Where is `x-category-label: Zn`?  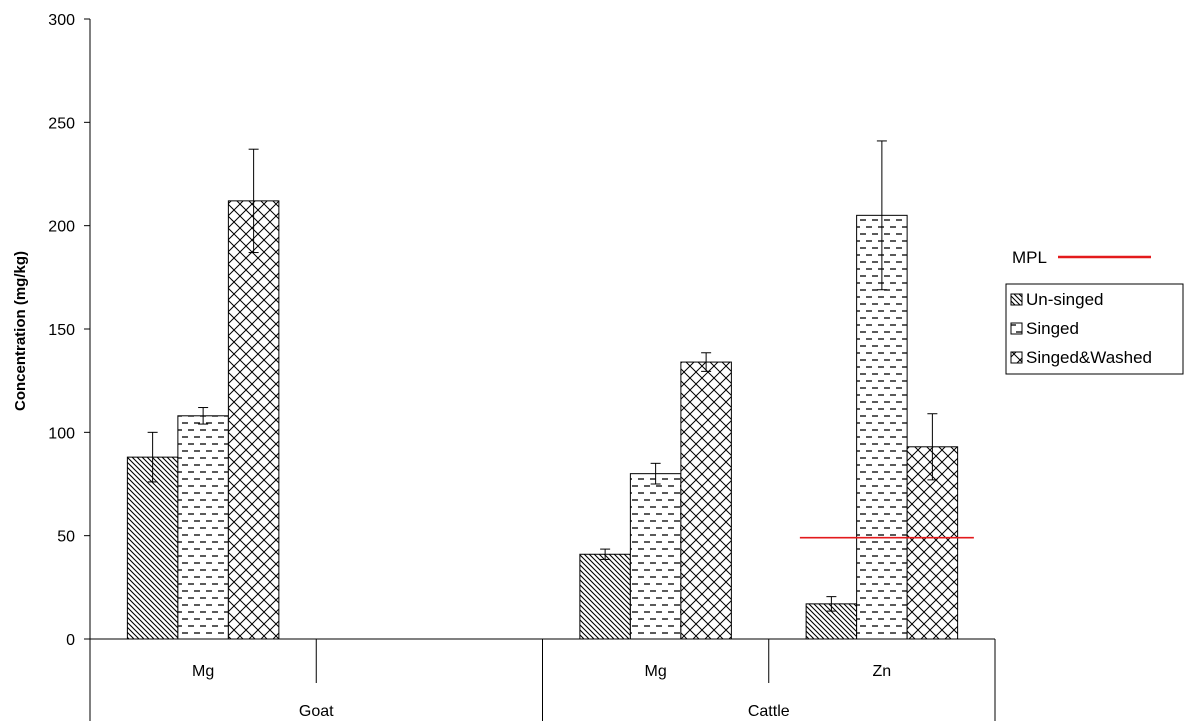 x-category-label: Zn is located at coordinates (882, 671).